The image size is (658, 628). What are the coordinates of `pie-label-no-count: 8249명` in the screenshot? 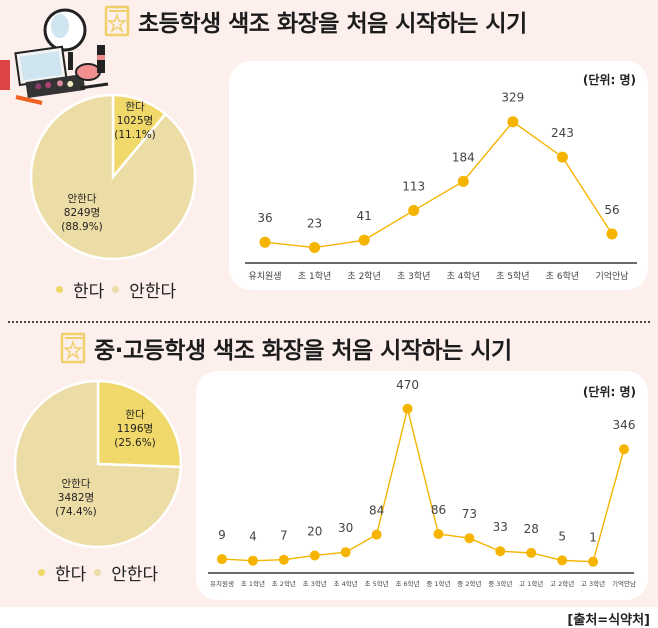 It's located at (82, 213).